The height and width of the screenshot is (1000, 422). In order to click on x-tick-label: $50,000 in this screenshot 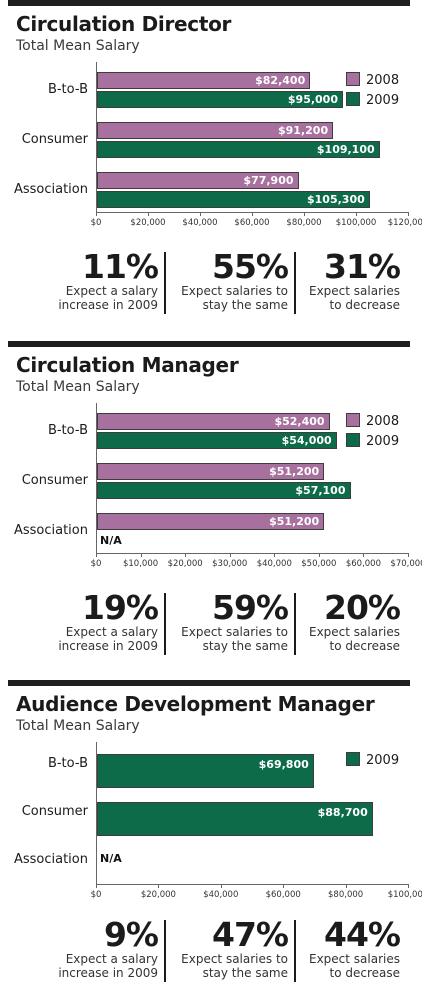, I will do `click(319, 564)`.